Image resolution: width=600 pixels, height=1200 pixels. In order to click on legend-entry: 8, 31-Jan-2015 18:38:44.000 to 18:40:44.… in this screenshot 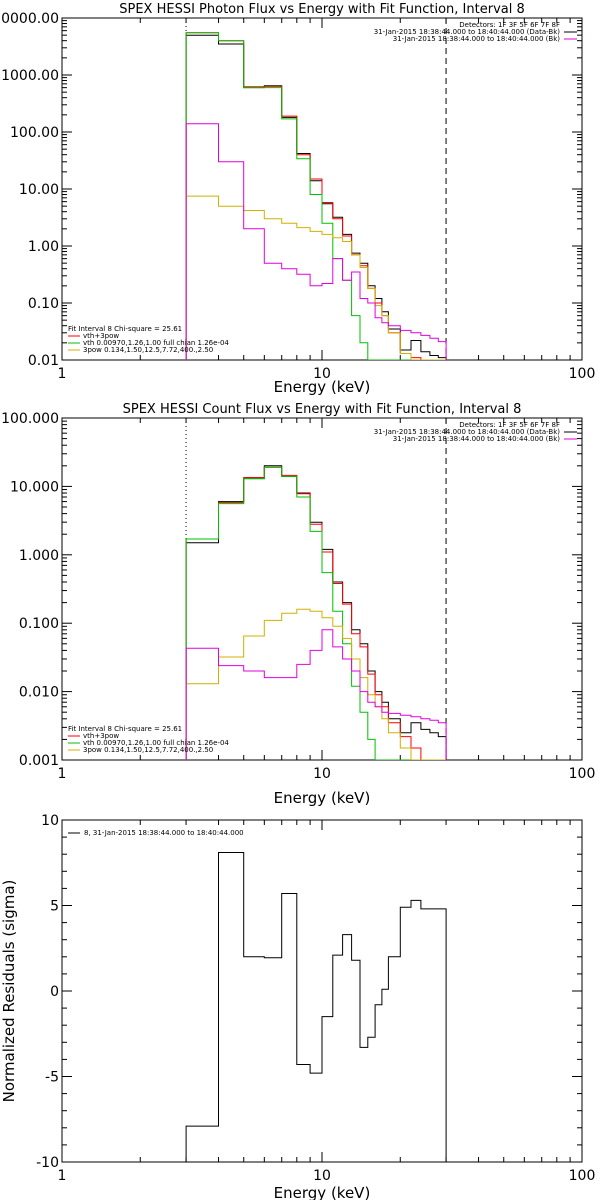, I will do `click(164, 833)`.